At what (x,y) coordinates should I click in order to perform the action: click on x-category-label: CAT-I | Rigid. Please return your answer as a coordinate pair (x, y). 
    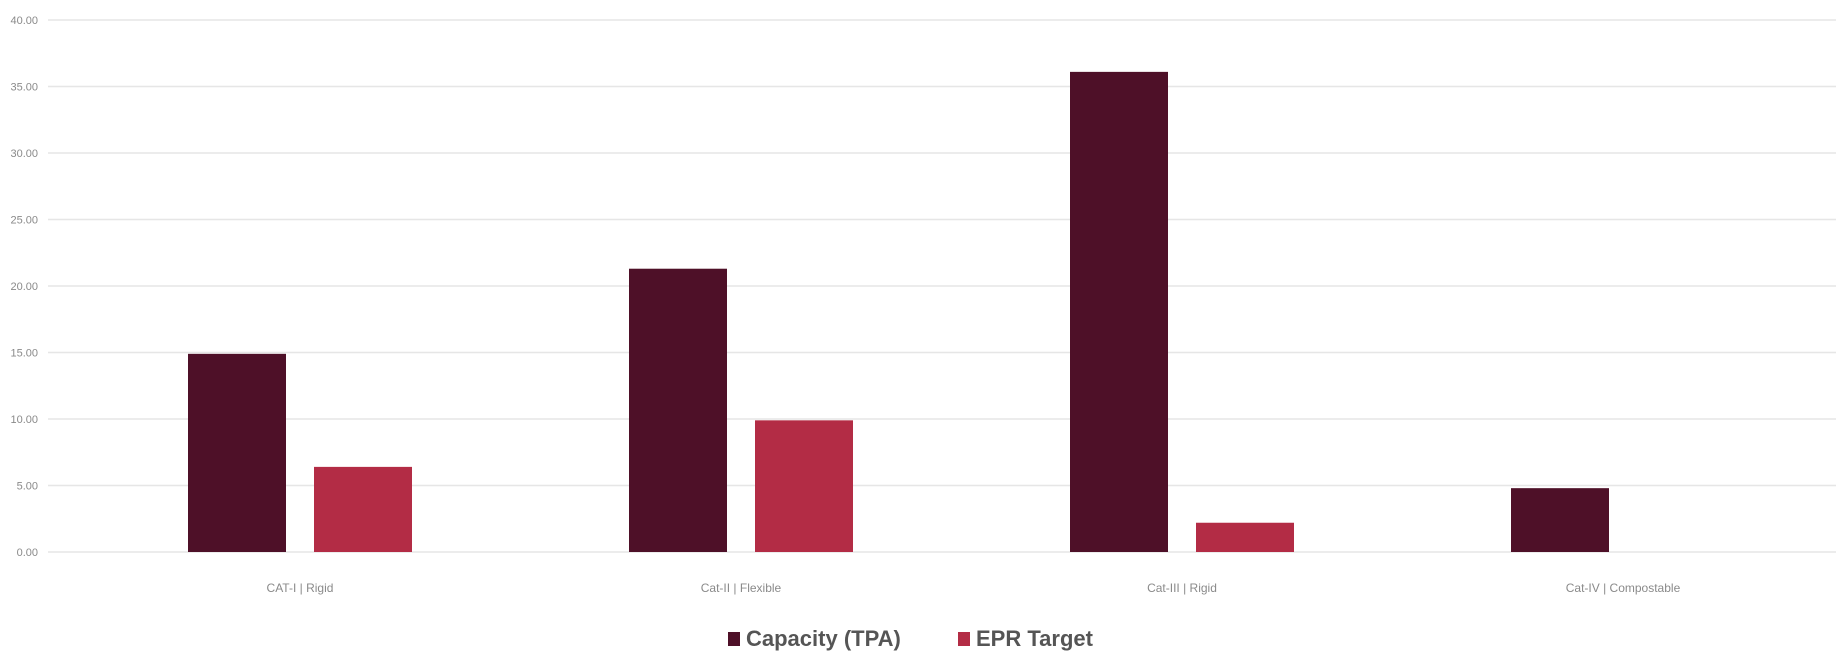
    Looking at the image, I should click on (300, 588).